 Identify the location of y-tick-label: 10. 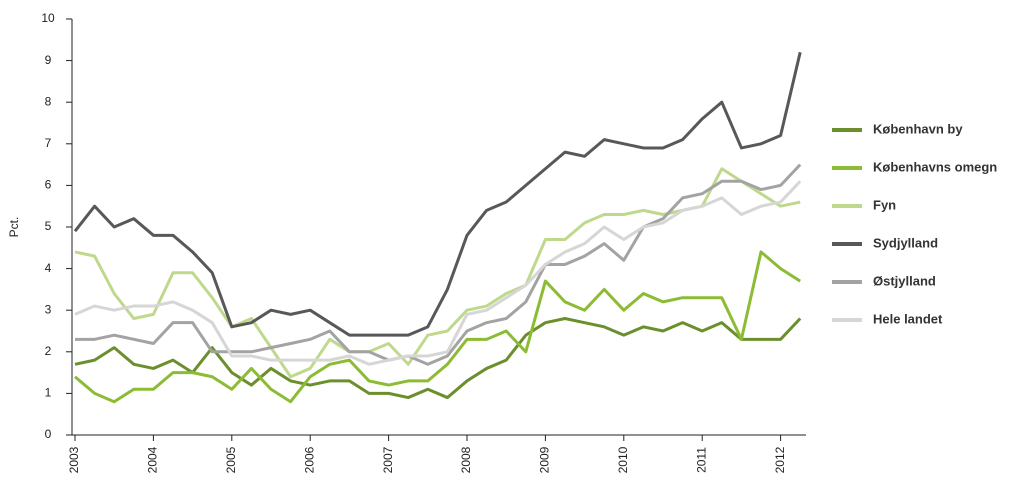
(48, 18).